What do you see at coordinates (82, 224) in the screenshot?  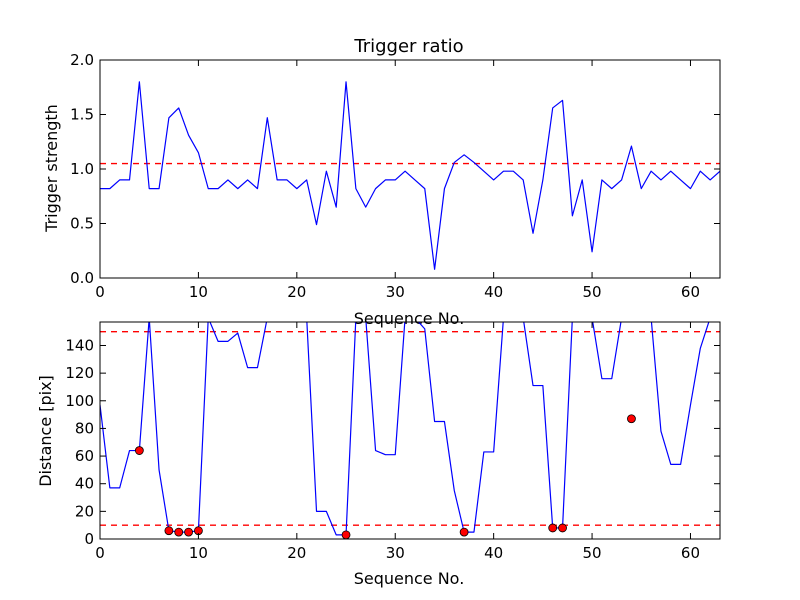 I see `y-tick-label: 0.5` at bounding box center [82, 224].